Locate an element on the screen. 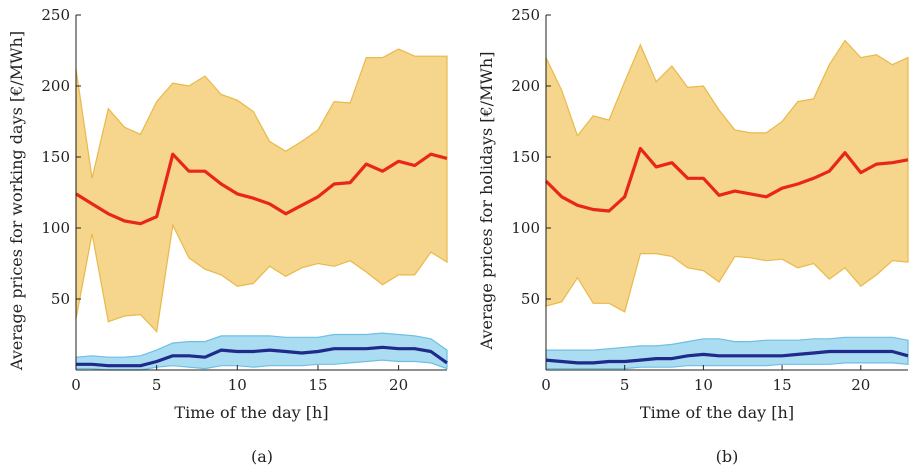  panel-caption: (b) is located at coordinates (727, 456).